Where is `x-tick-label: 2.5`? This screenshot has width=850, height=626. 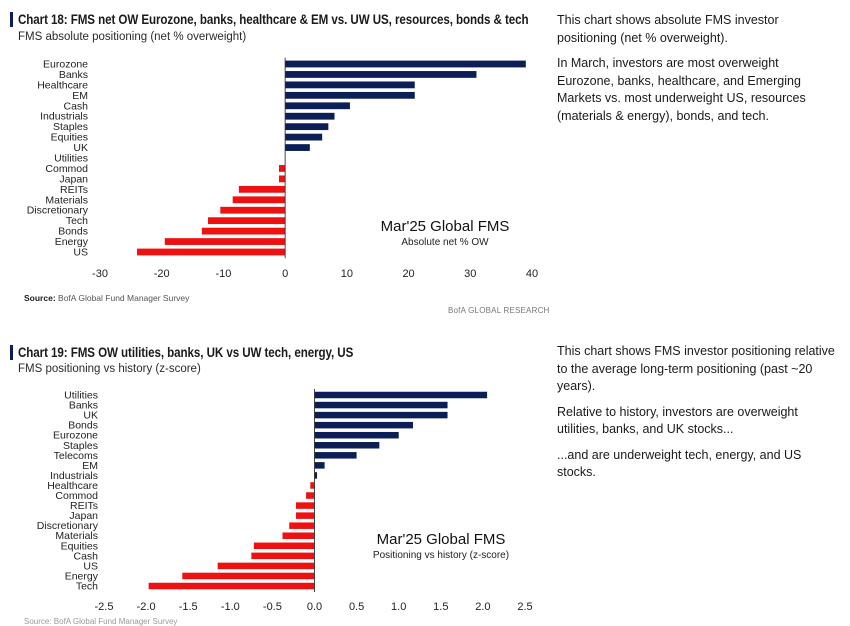
x-tick-label: 2.5 is located at coordinates (524, 607).